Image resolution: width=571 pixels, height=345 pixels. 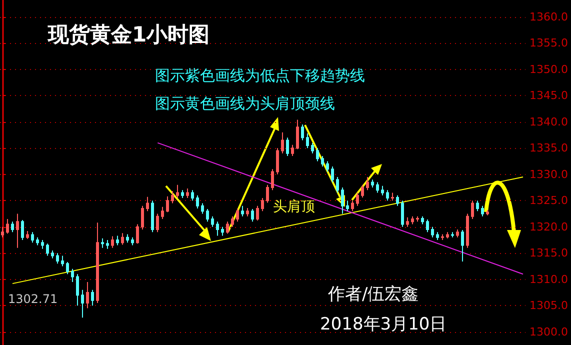 What do you see at coordinates (549, 331) in the screenshot?
I see `y-tick-label: 1300.0` at bounding box center [549, 331].